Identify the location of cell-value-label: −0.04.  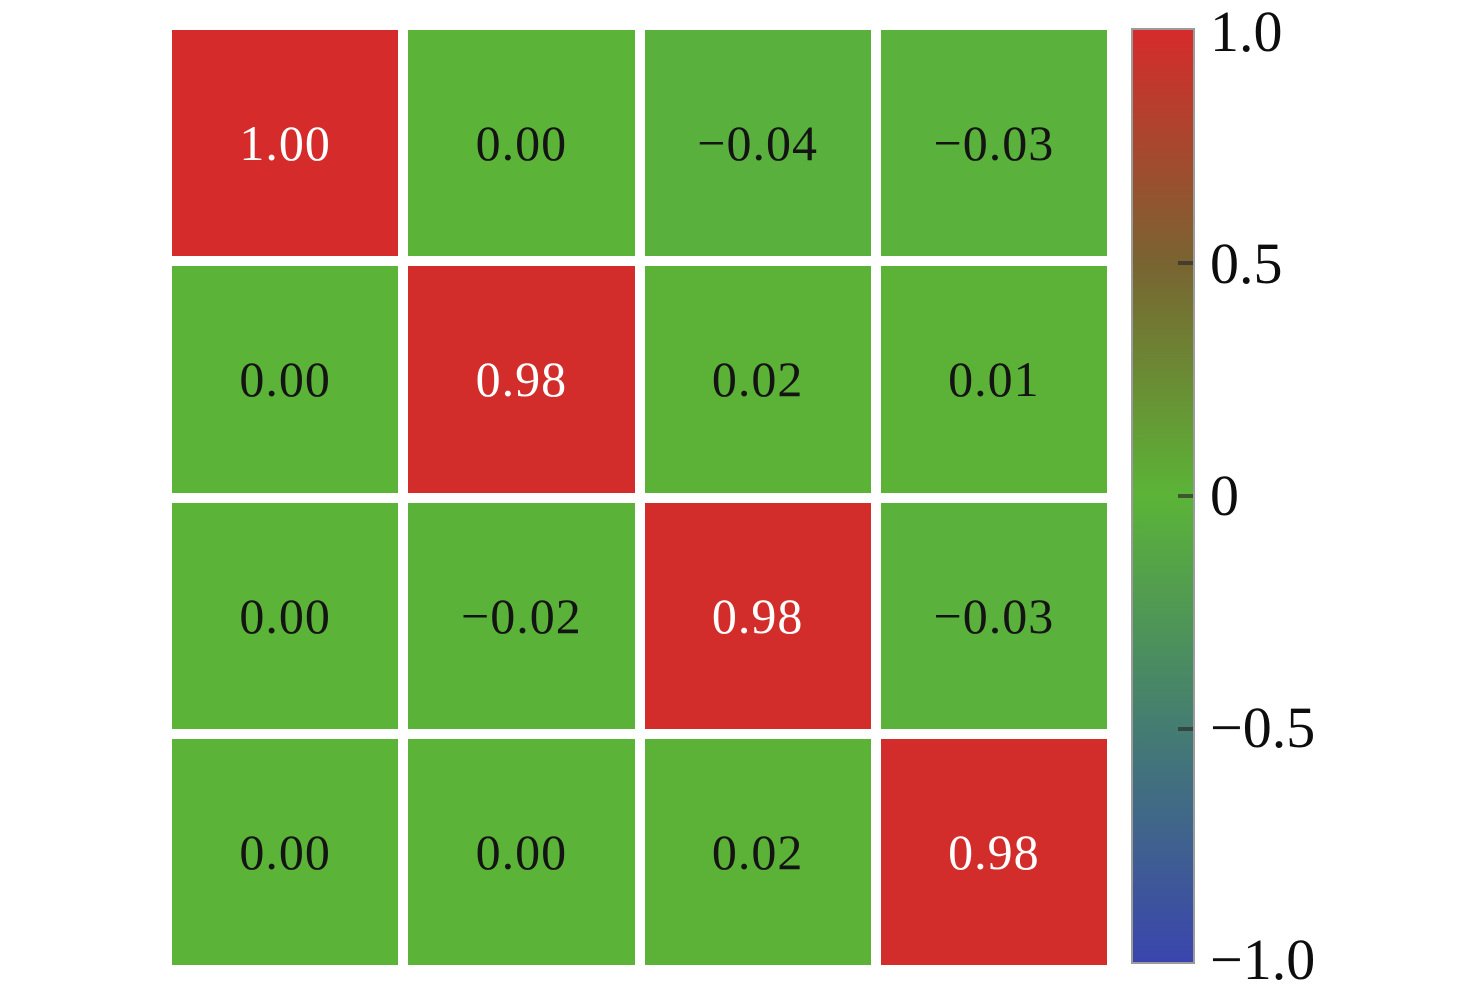
(757, 143).